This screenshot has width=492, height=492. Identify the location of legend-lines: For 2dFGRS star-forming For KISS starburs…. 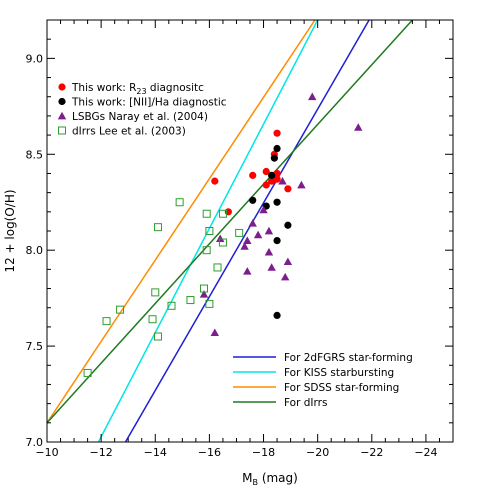
(323, 380).